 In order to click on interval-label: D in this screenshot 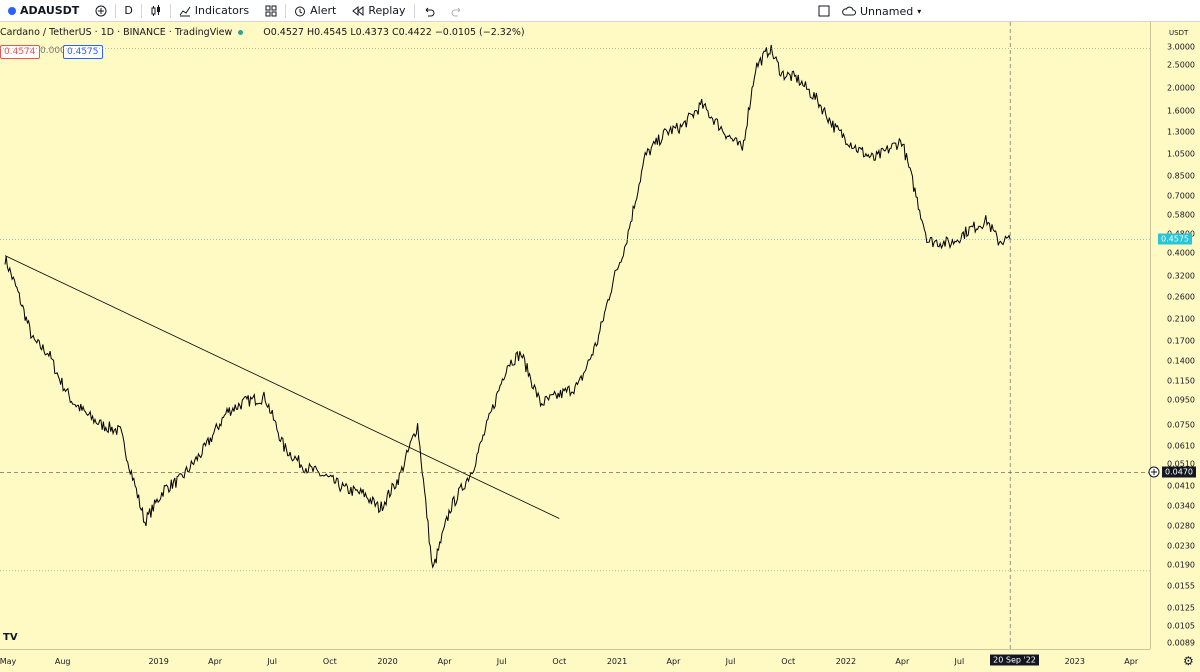, I will do `click(128, 10)`.